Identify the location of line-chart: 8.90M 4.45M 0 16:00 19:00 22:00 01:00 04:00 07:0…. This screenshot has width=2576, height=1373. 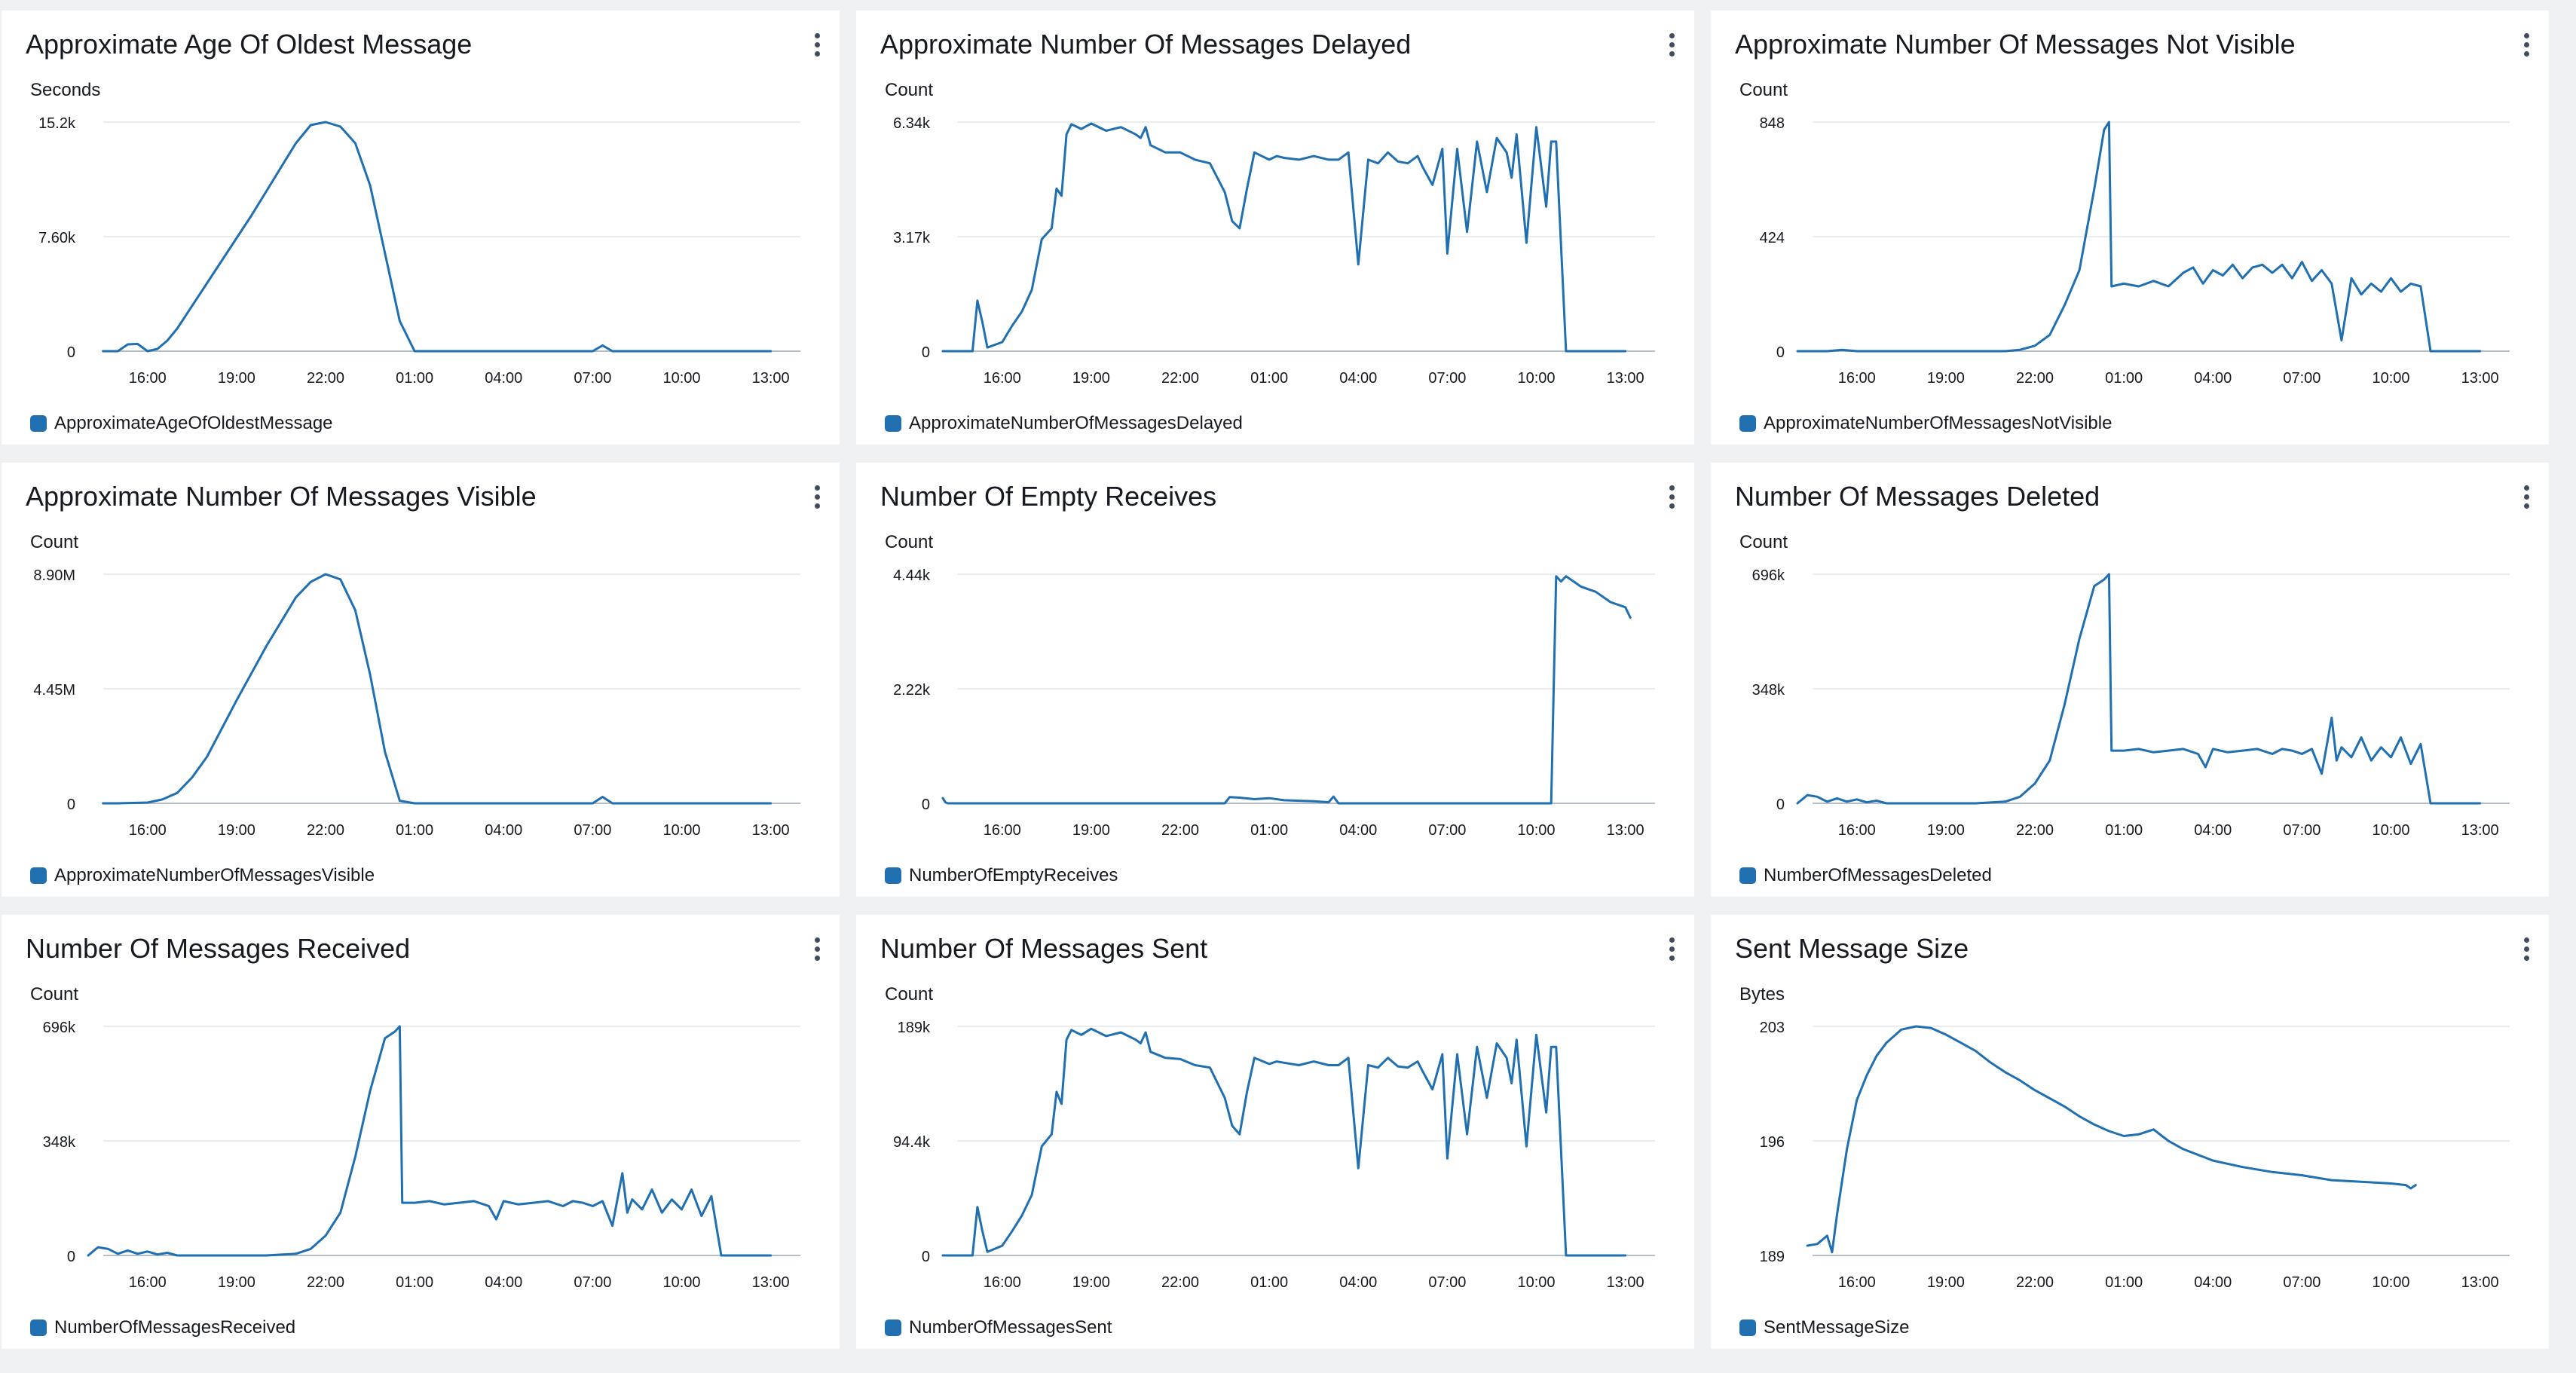
(421, 680).